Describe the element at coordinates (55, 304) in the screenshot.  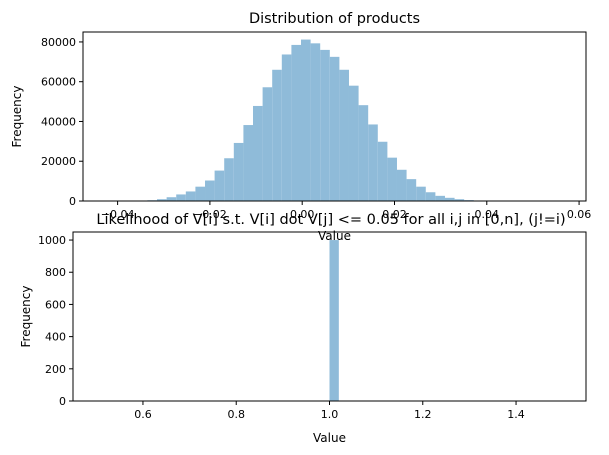
I see `bottom-y-tick-label: 600` at that location.